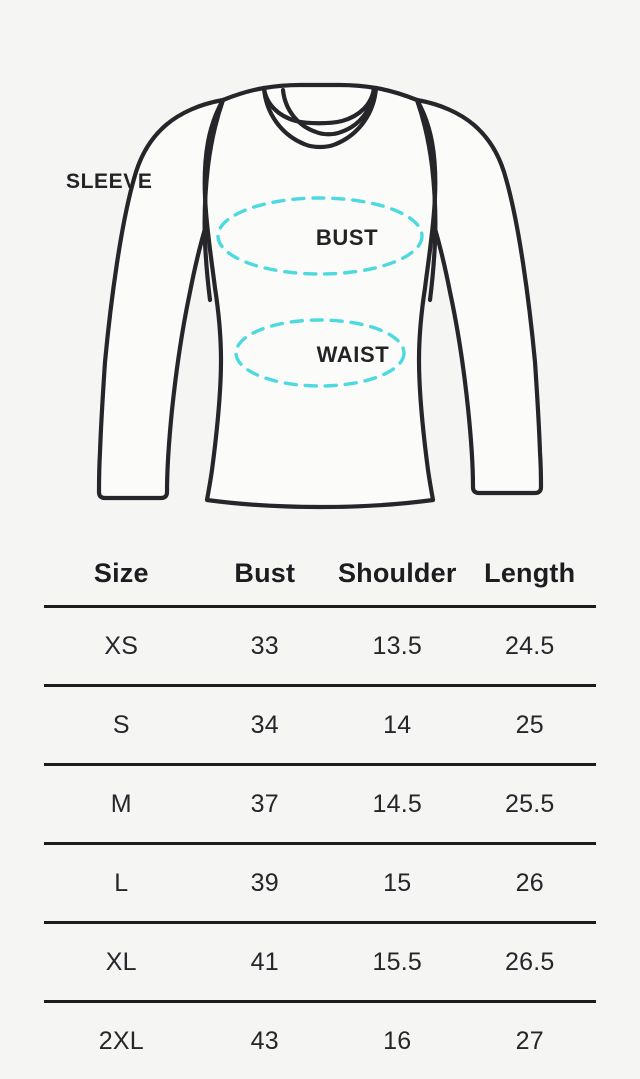  What do you see at coordinates (353, 354) in the screenshot?
I see `waist-label: WAIST` at bounding box center [353, 354].